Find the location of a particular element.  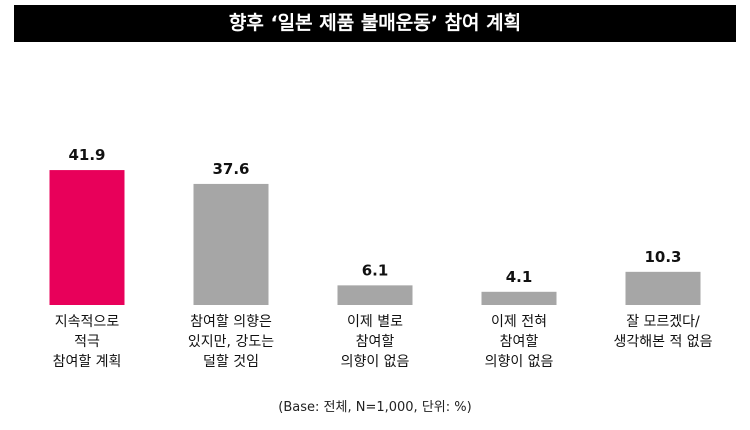

value-label: 10.3 is located at coordinates (662, 257).